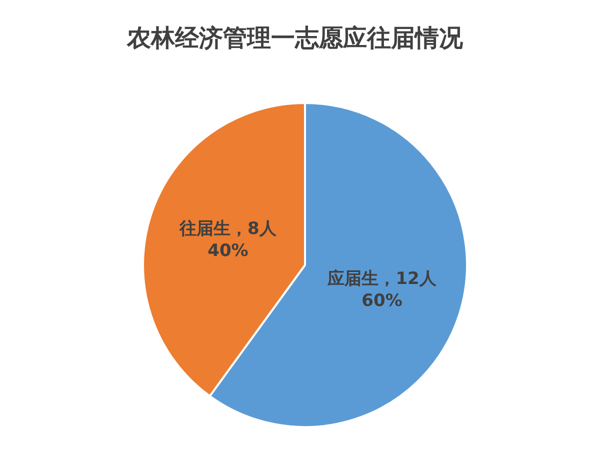  Describe the element at coordinates (295, 38) in the screenshot. I see `chart-title: 农林经济管理一志愿应往届情况` at that location.